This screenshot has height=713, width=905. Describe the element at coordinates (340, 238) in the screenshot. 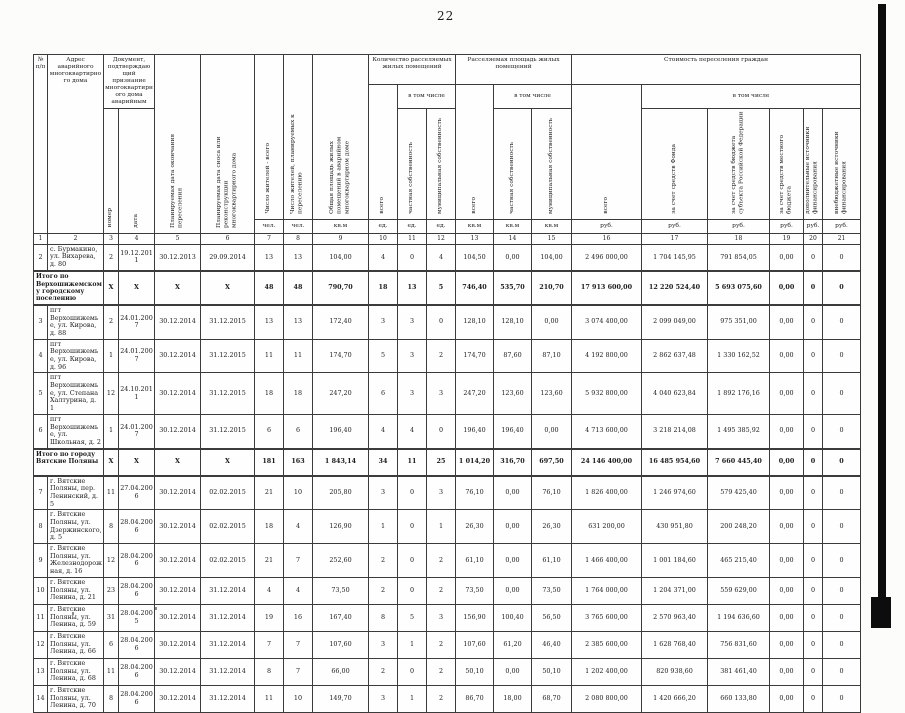

I see `col-number: 9` at that location.